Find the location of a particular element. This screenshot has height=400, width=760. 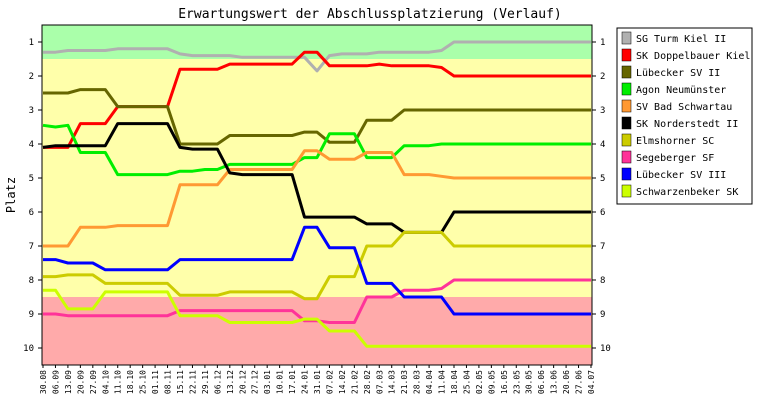

y-tick-label-left: 8 is located at coordinates (31, 281).